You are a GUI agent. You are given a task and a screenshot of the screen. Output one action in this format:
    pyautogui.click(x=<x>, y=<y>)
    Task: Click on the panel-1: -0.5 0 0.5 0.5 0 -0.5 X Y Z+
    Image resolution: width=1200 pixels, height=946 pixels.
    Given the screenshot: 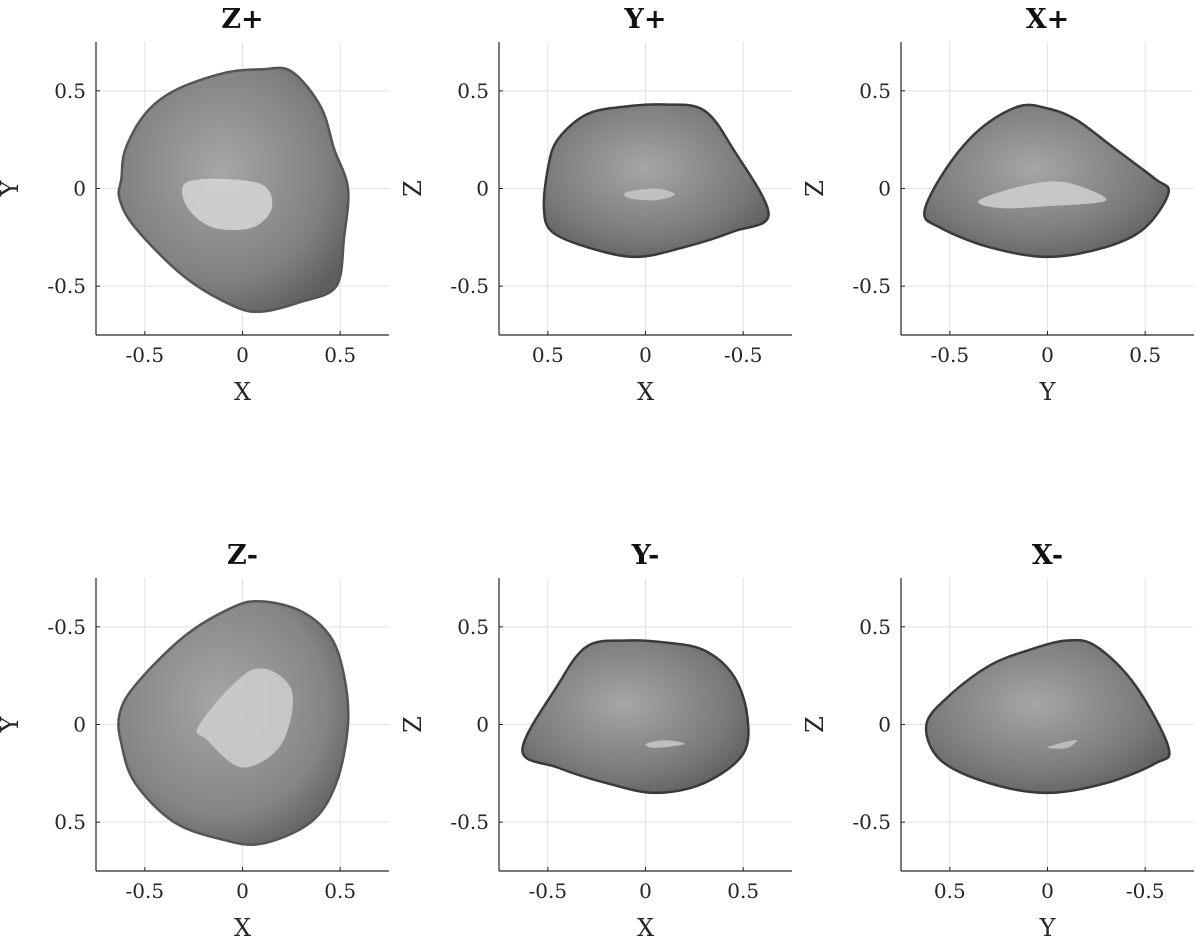 What is the action you would take?
    pyautogui.click(x=194, y=205)
    